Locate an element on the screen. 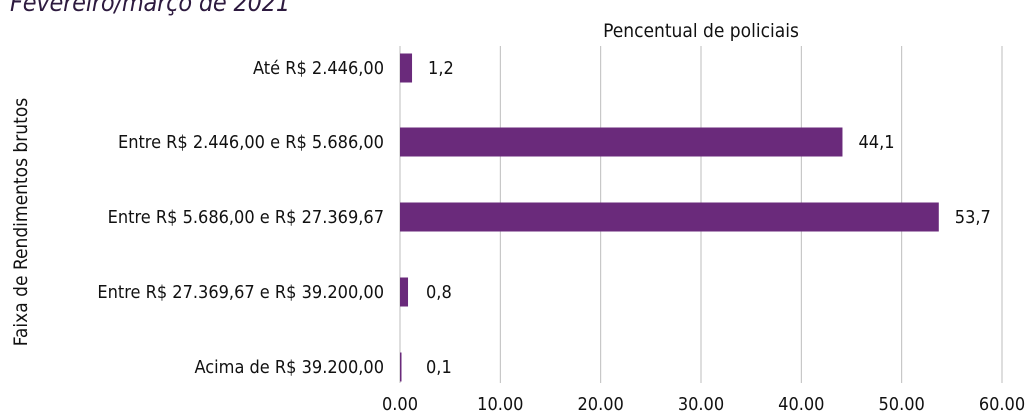  y-axis-label: Faixa de Rendimentos brutos is located at coordinates (21, 222).